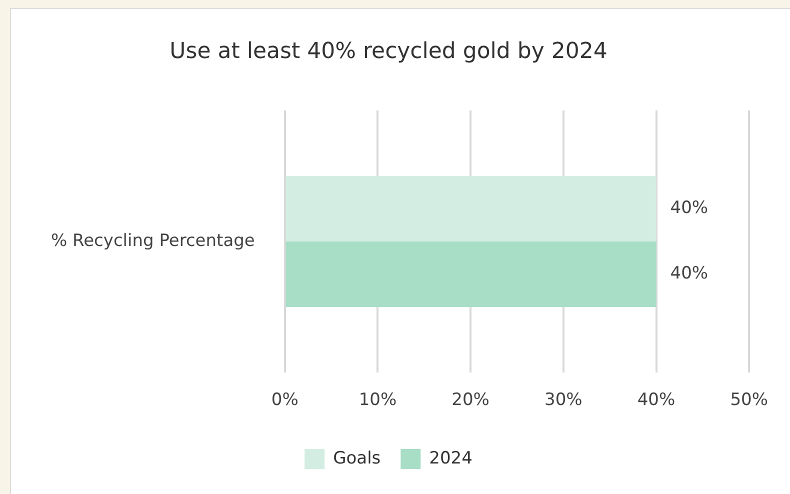  Describe the element at coordinates (450, 458) in the screenshot. I see `legend-label: 2024` at that location.